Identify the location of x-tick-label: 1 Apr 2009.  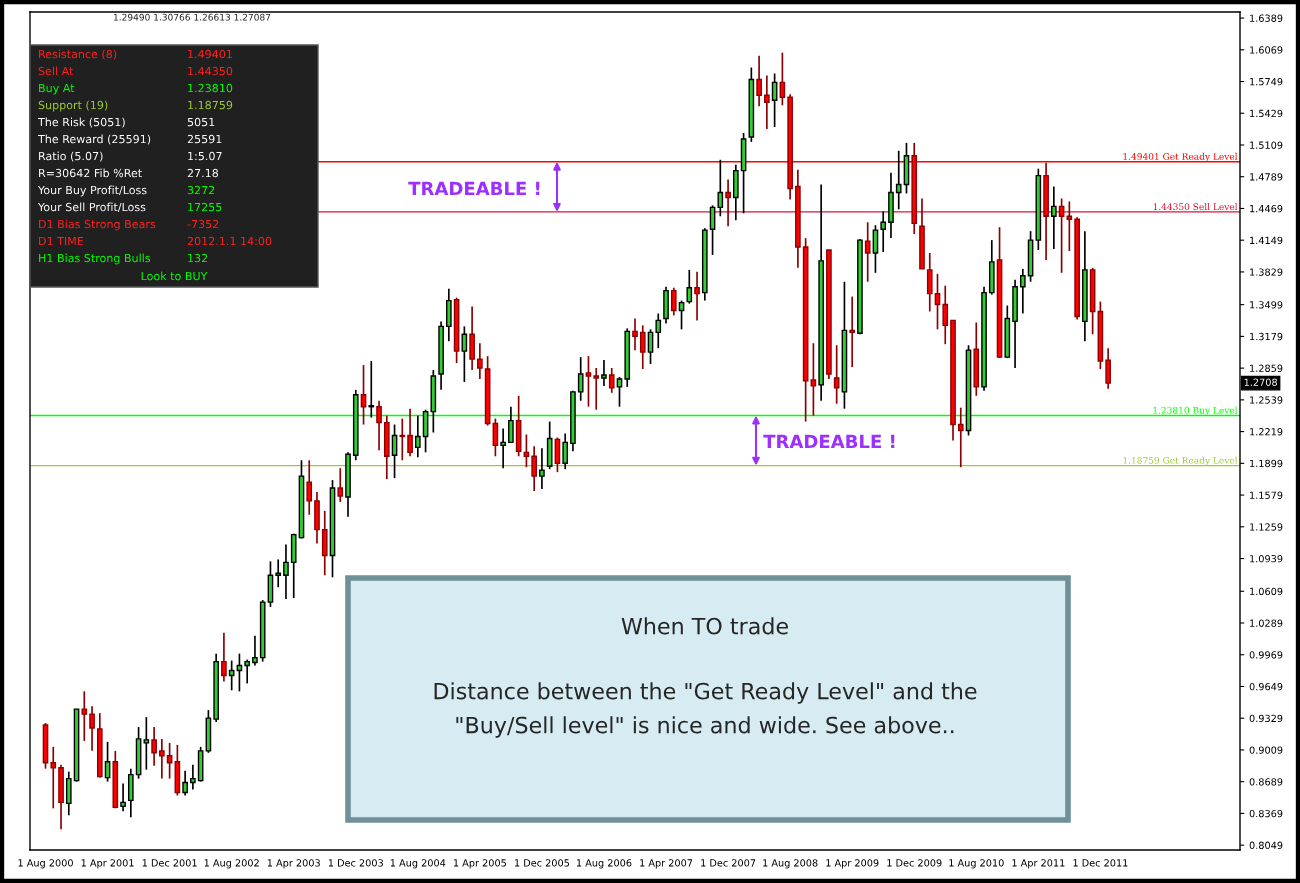
(852, 864).